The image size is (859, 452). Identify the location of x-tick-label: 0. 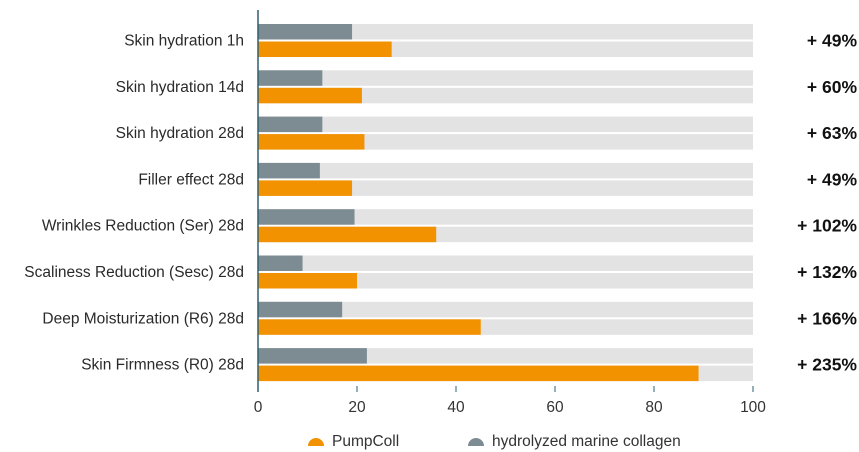
(258, 407).